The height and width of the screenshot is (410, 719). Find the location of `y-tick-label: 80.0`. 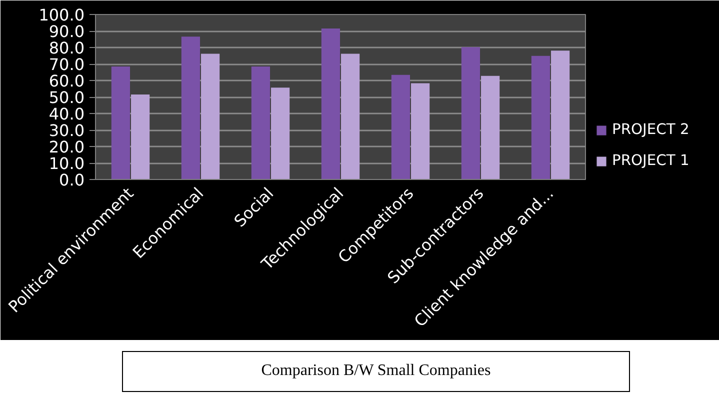

y-tick-label: 80.0 is located at coordinates (66, 48).